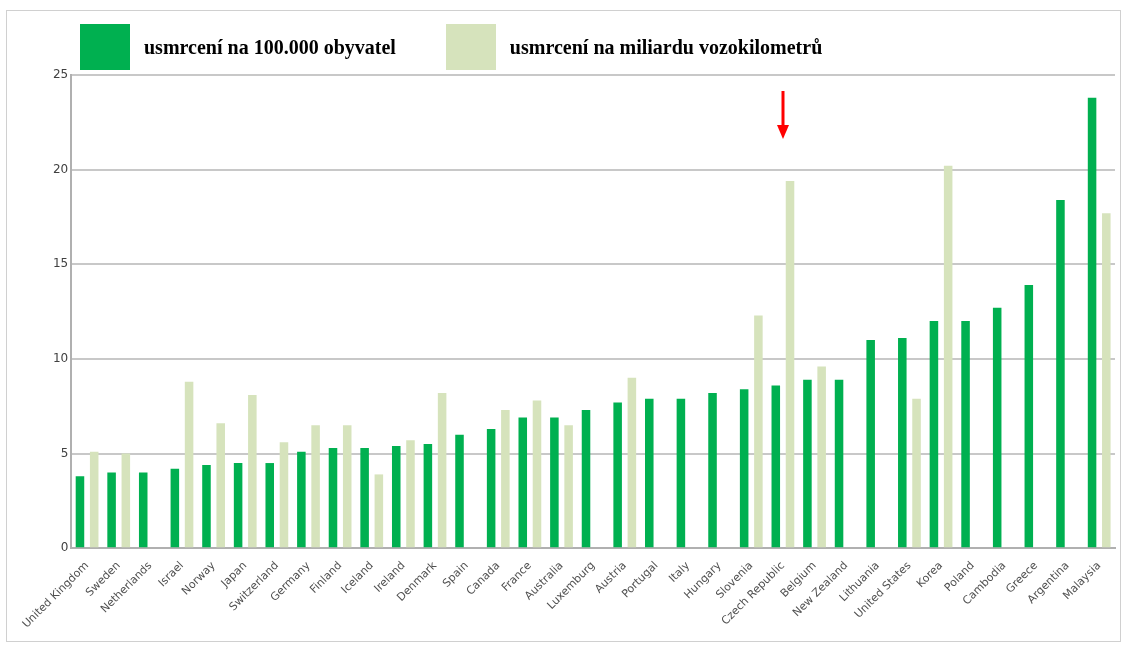 This screenshot has width=1129, height=648. Describe the element at coordinates (60, 263) in the screenshot. I see `y-tick-label: 15` at that location.